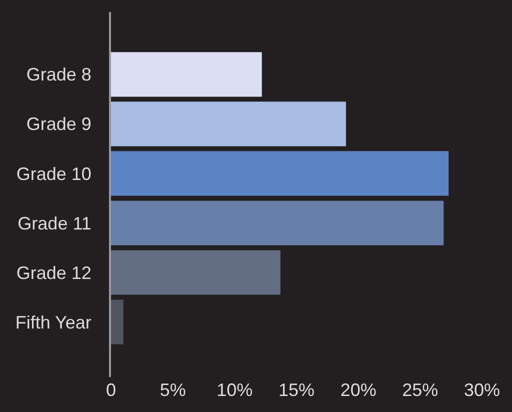  I want to click on x-tick-label: 30%, so click(482, 390).